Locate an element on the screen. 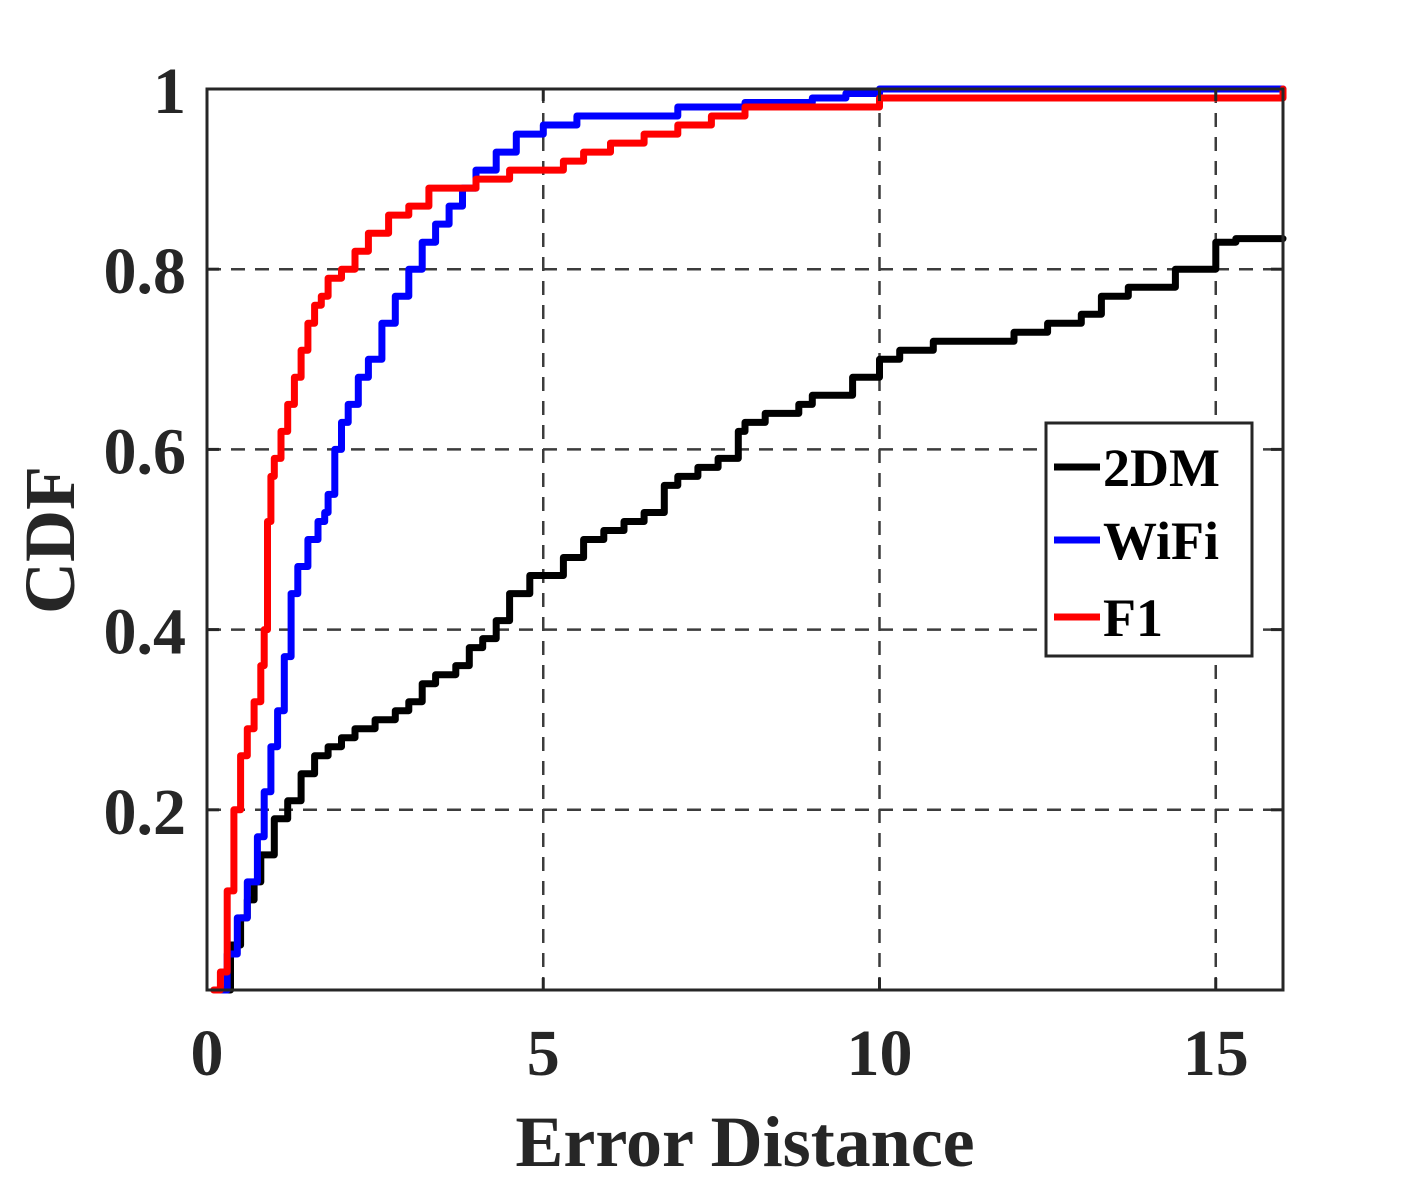 The width and height of the screenshot is (1417, 1181). x-tick-label: 0 is located at coordinates (207, 1053).